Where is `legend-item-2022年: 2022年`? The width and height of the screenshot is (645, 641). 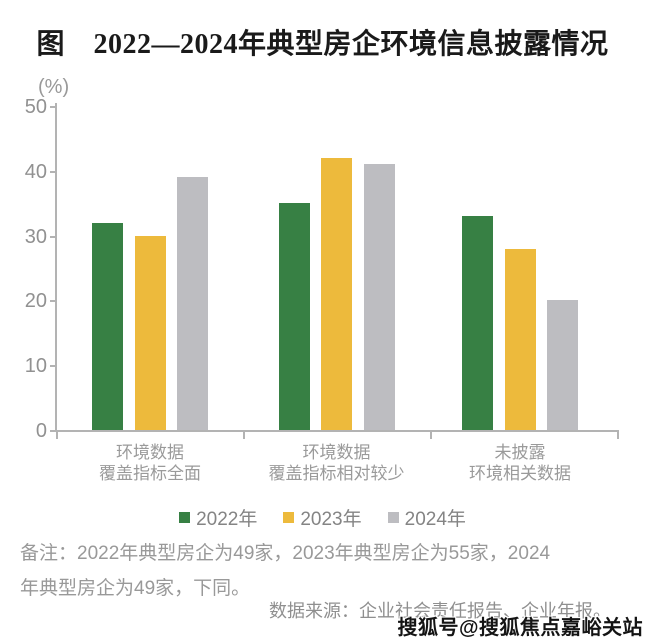
legend-item-2022年: 2022年 is located at coordinates (218, 517).